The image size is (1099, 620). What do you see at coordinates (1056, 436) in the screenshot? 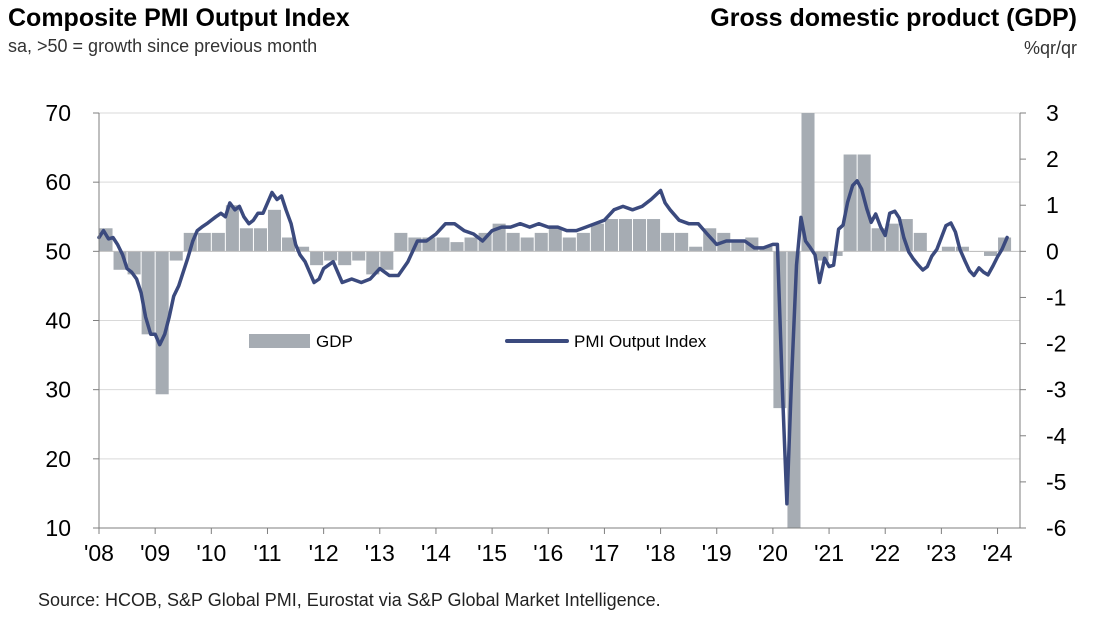
I see `right-tick-label: -4` at bounding box center [1056, 436].